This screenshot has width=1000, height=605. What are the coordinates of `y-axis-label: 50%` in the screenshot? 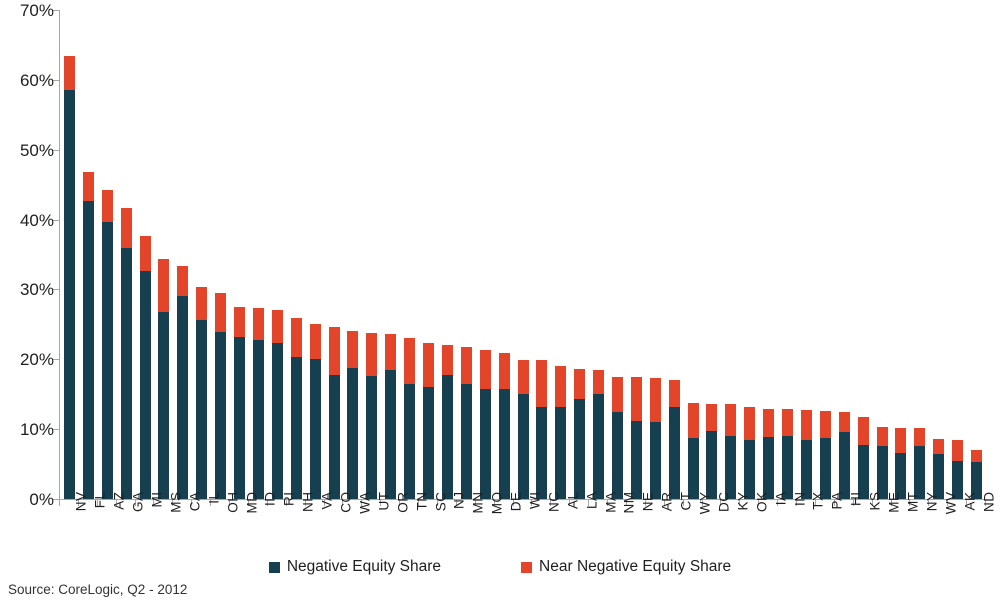 It's located at (36, 150).